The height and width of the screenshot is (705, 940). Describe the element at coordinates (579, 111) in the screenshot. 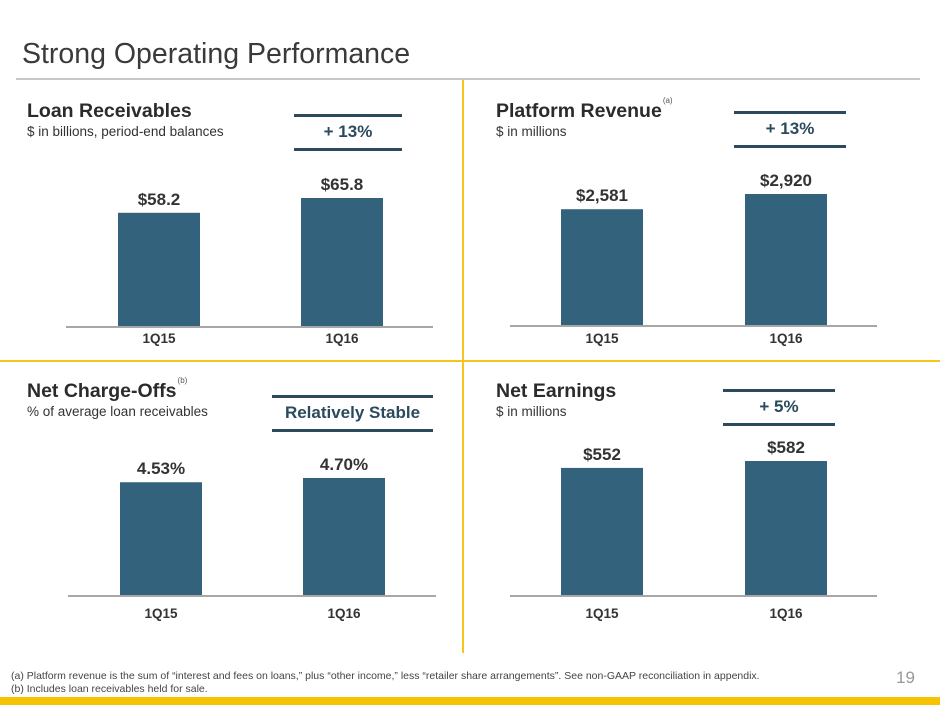

I see `panel-title-text: Platform Revenue` at that location.